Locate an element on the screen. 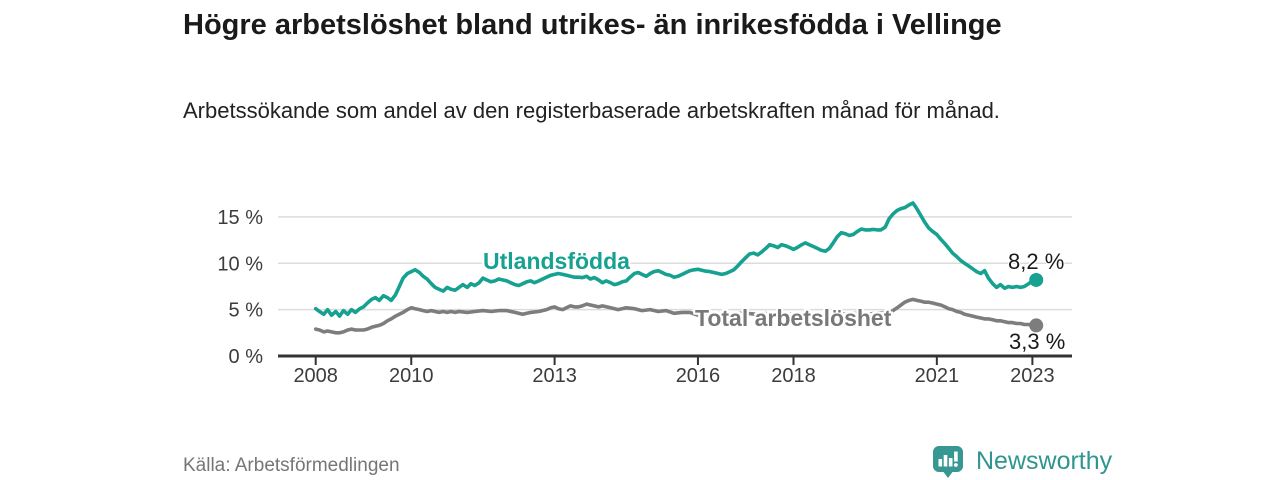 This screenshot has width=1280, height=480. x-tick-label: 2021 is located at coordinates (937, 376).